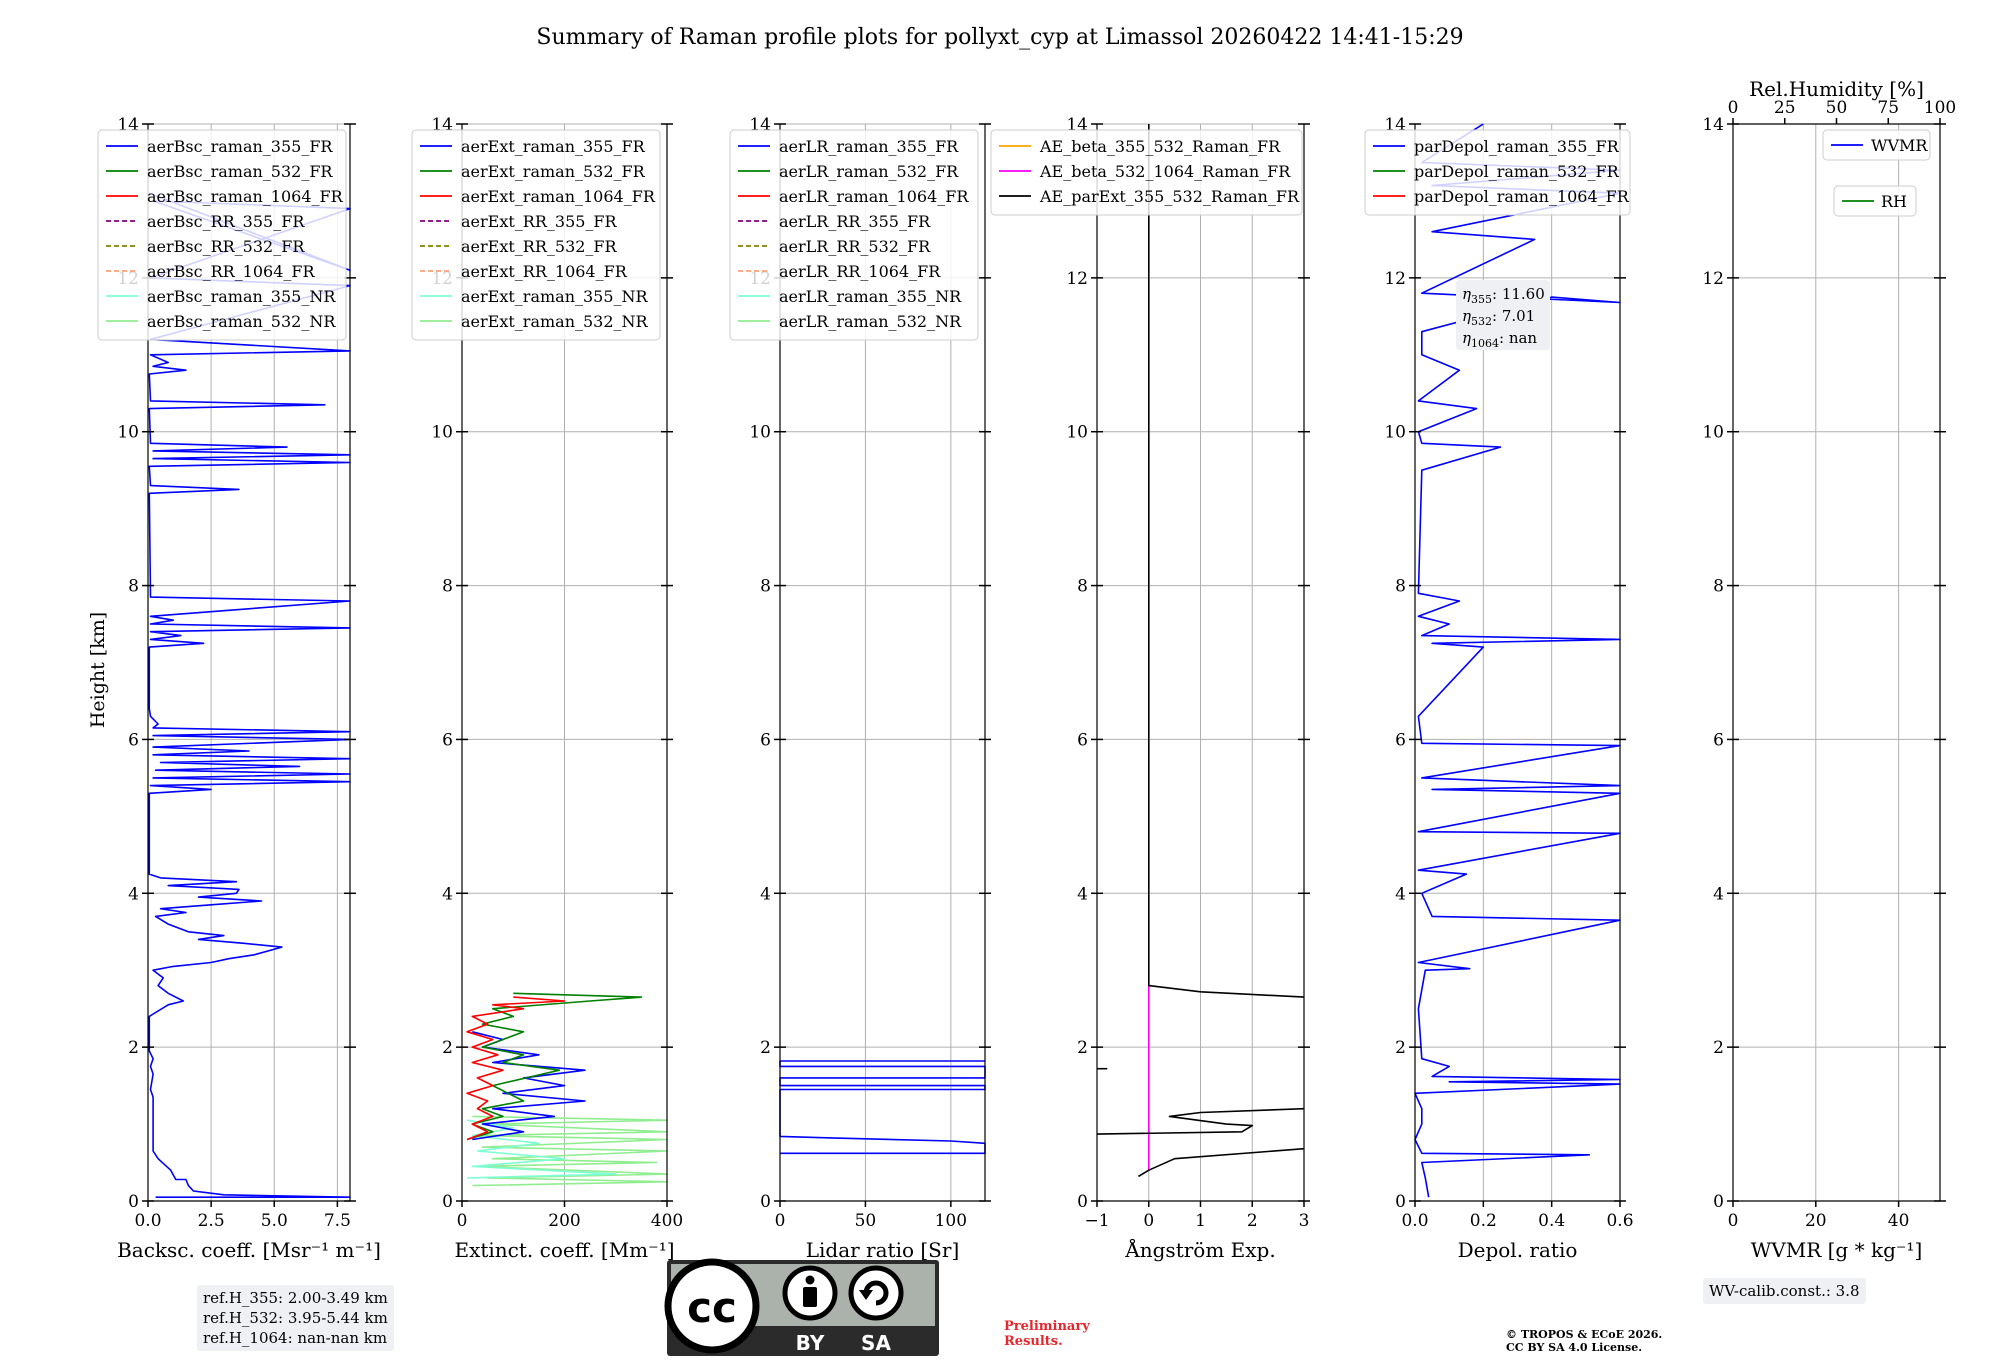  I want to click on legend-label: aerBsc_RR_355_FR, so click(226, 221).